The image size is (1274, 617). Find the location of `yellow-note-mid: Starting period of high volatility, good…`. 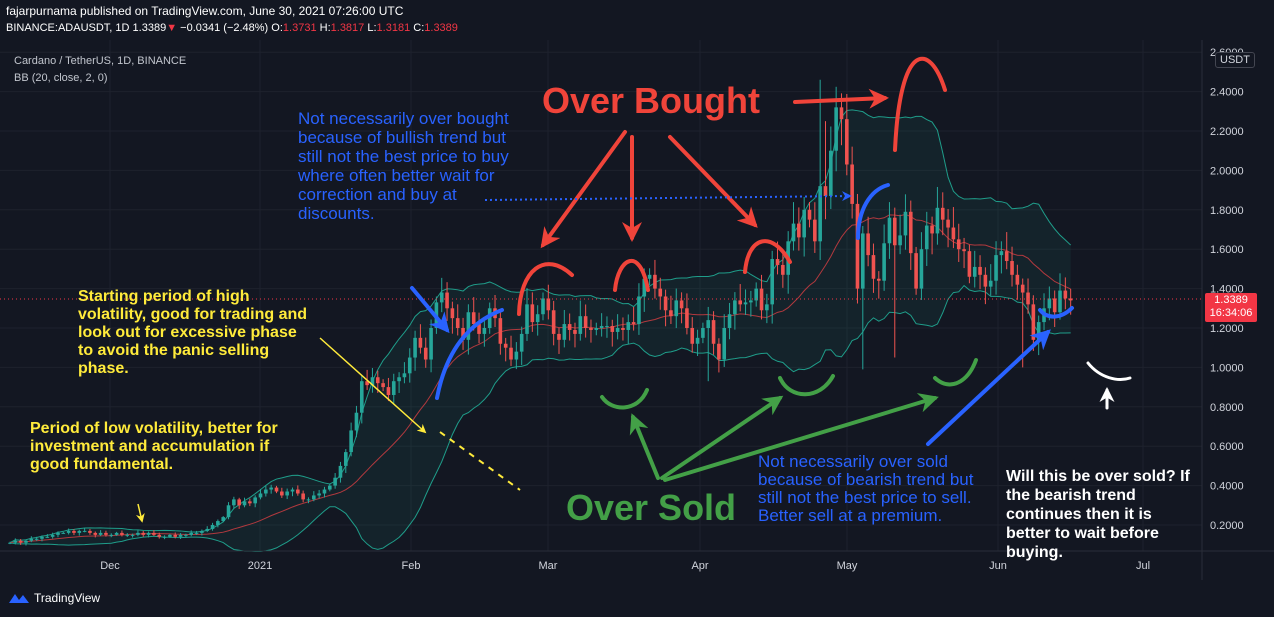

yellow-note-mid: Starting period of high volatility, good… is located at coordinates (193, 332).